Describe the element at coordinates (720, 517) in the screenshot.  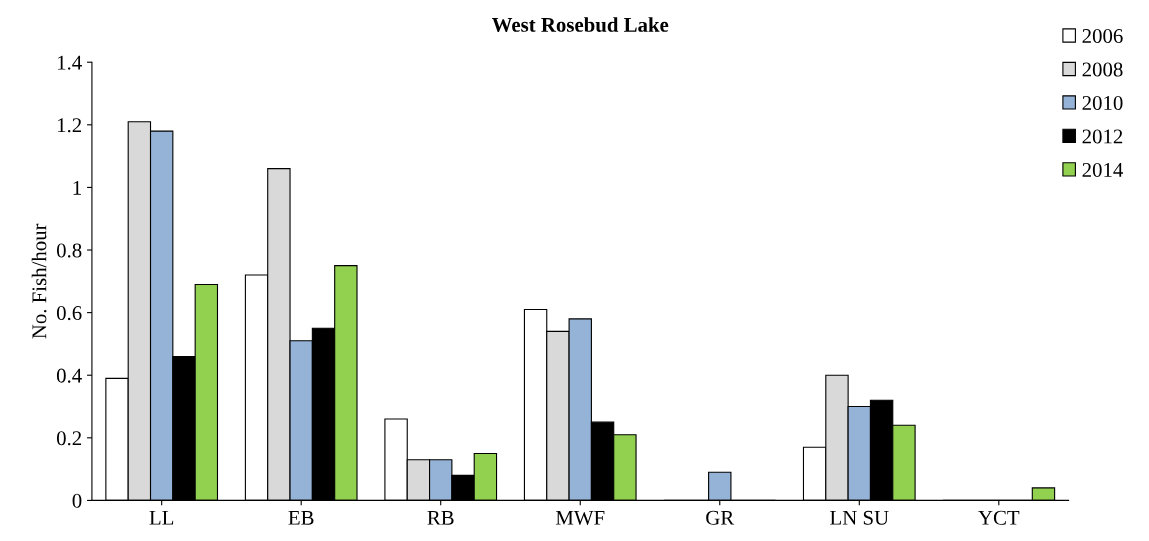
I see `x-tick-label: GR` at that location.